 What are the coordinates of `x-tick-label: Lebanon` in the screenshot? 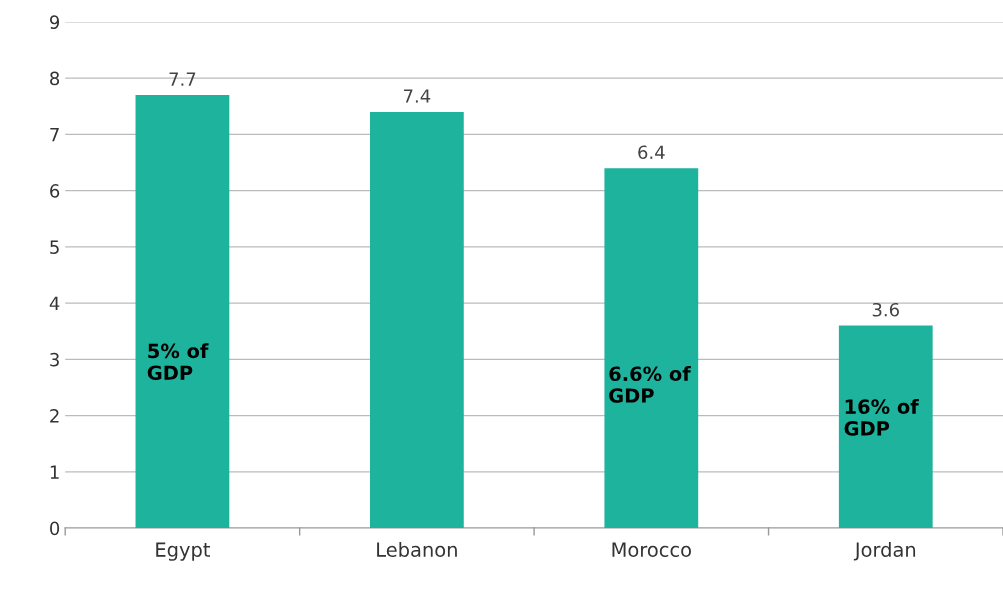 It's located at (417, 549).